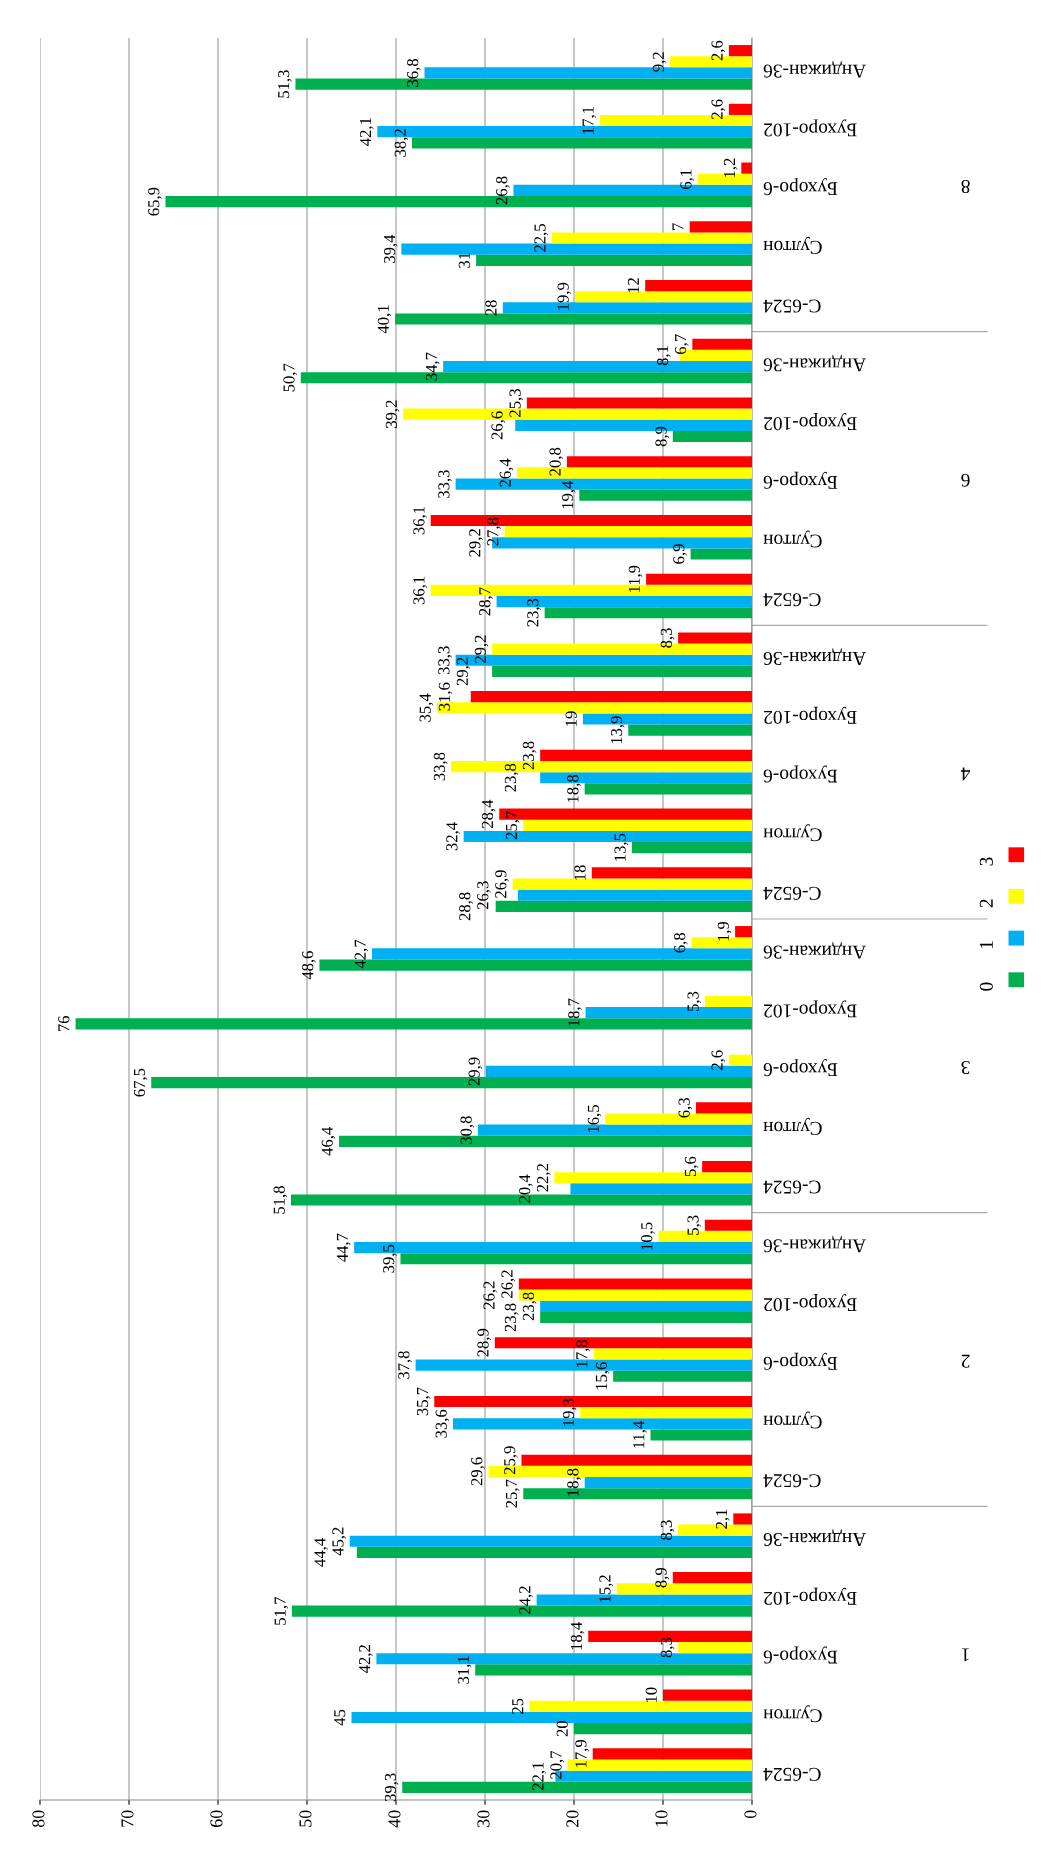 The height and width of the screenshot is (1871, 1046). What do you see at coordinates (694, 1001) in the screenshot?
I see `data-label: 5,3` at bounding box center [694, 1001].